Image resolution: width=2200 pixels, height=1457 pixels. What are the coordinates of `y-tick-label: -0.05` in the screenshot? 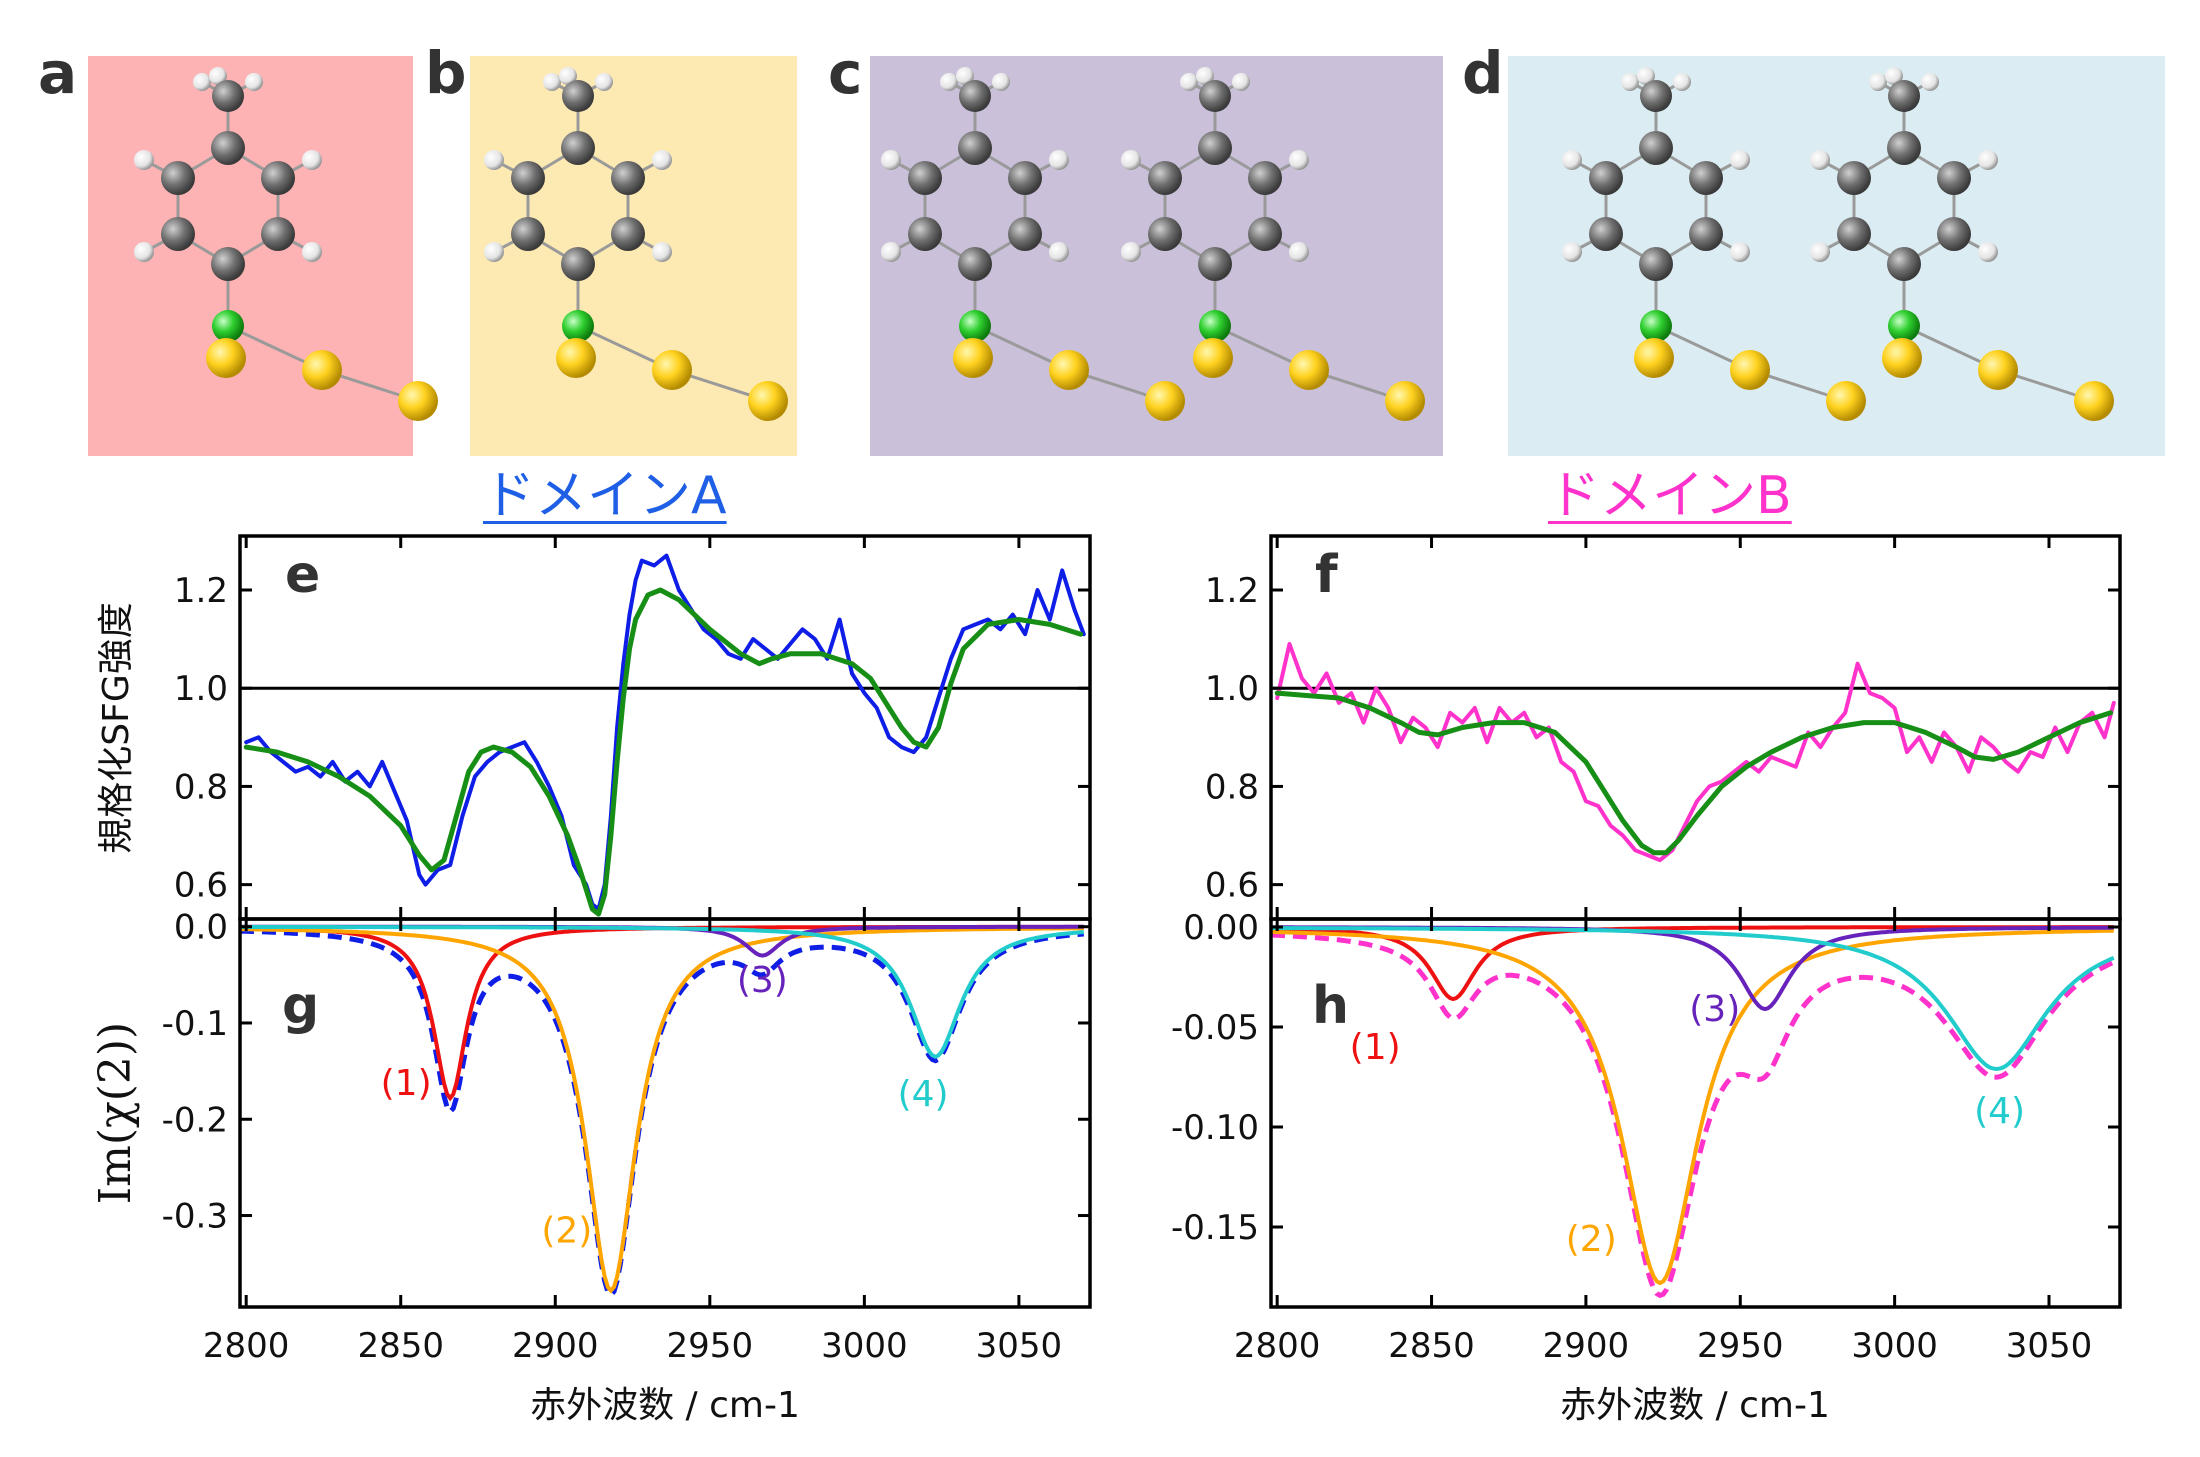 It's located at (1215, 1028).